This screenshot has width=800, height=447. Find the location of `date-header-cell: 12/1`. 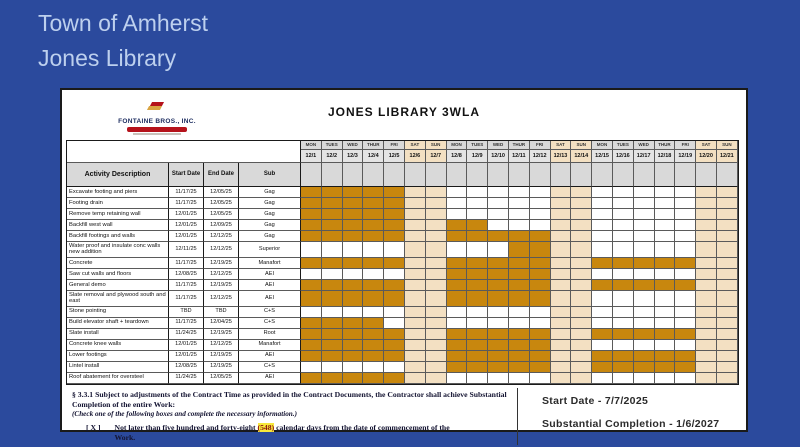

date-header-cell: 12/1 is located at coordinates (311, 156).